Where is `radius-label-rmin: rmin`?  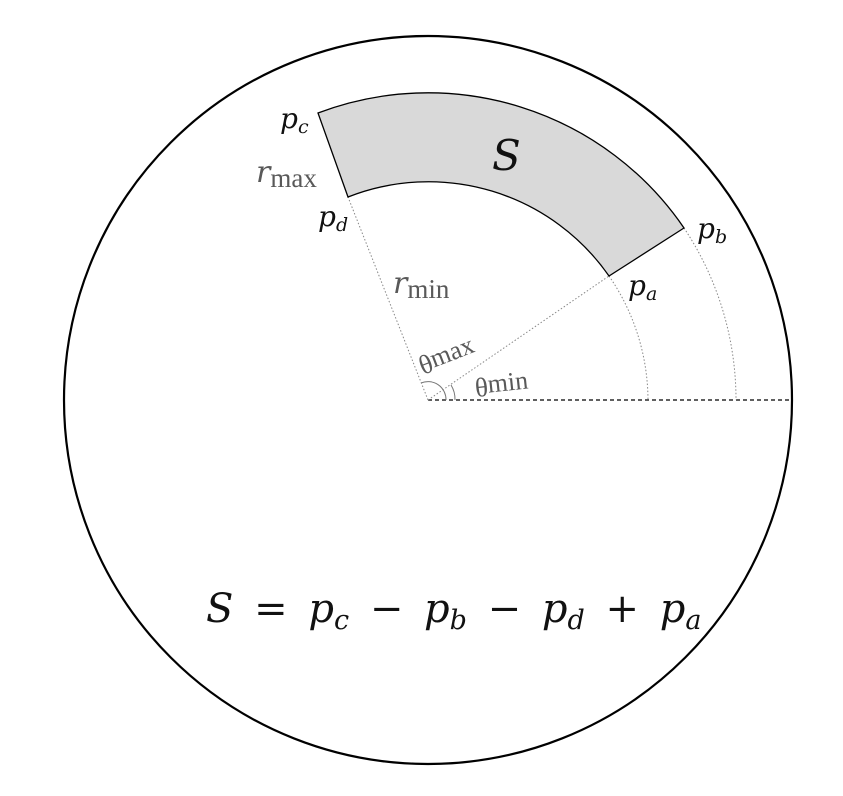
radius-label-rmin: rmin is located at coordinates (421, 285).